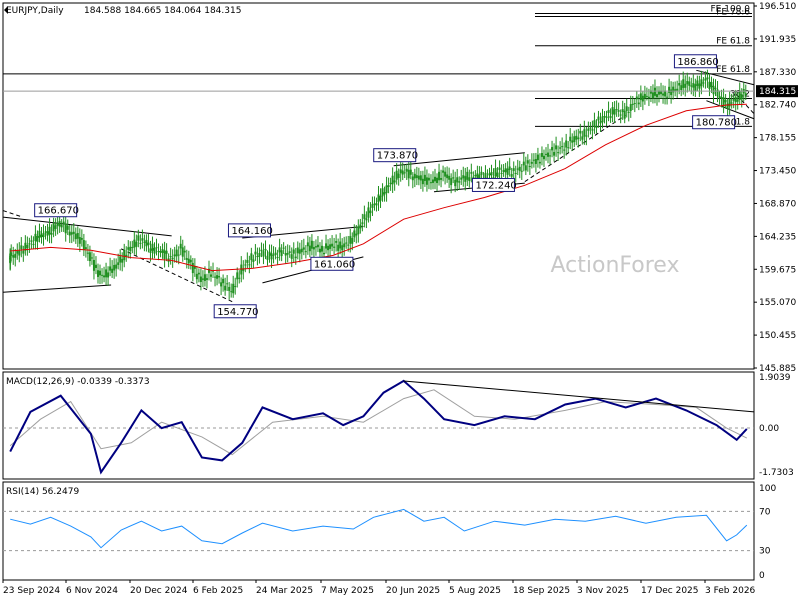  Describe the element at coordinates (776, 473) in the screenshot. I see `macd-tick-label: -1.7303` at that location.